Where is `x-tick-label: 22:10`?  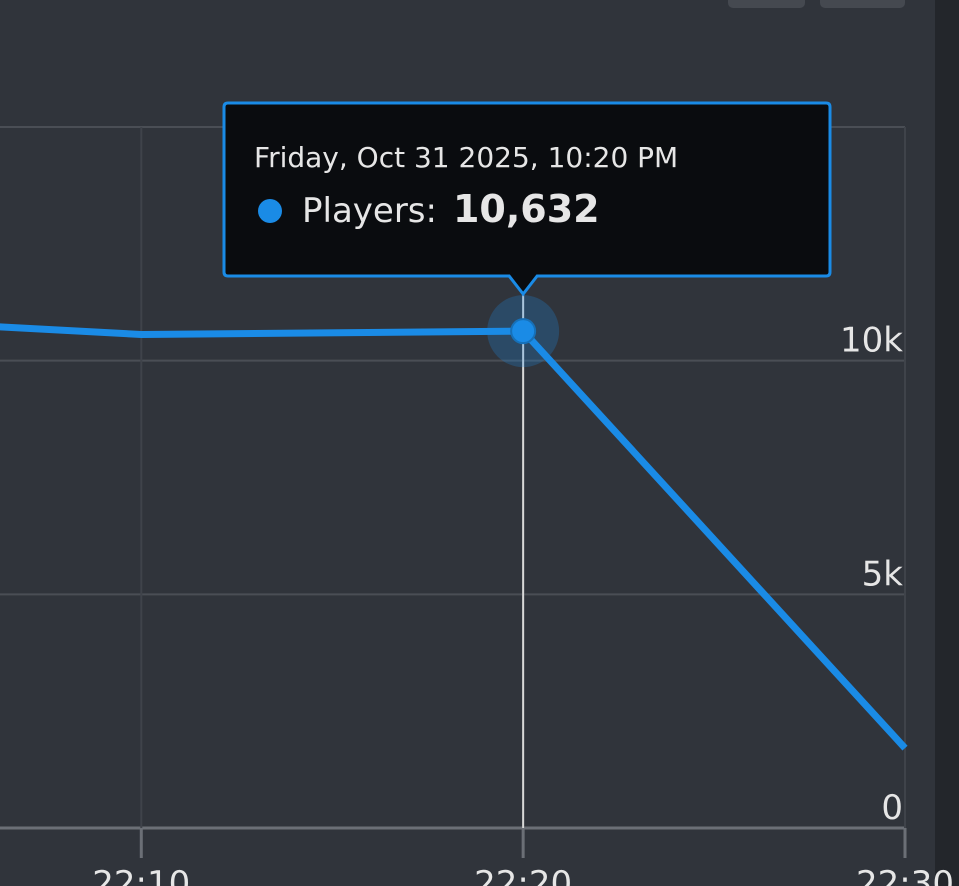
x-tick-label: 22:10 is located at coordinates (141, 875).